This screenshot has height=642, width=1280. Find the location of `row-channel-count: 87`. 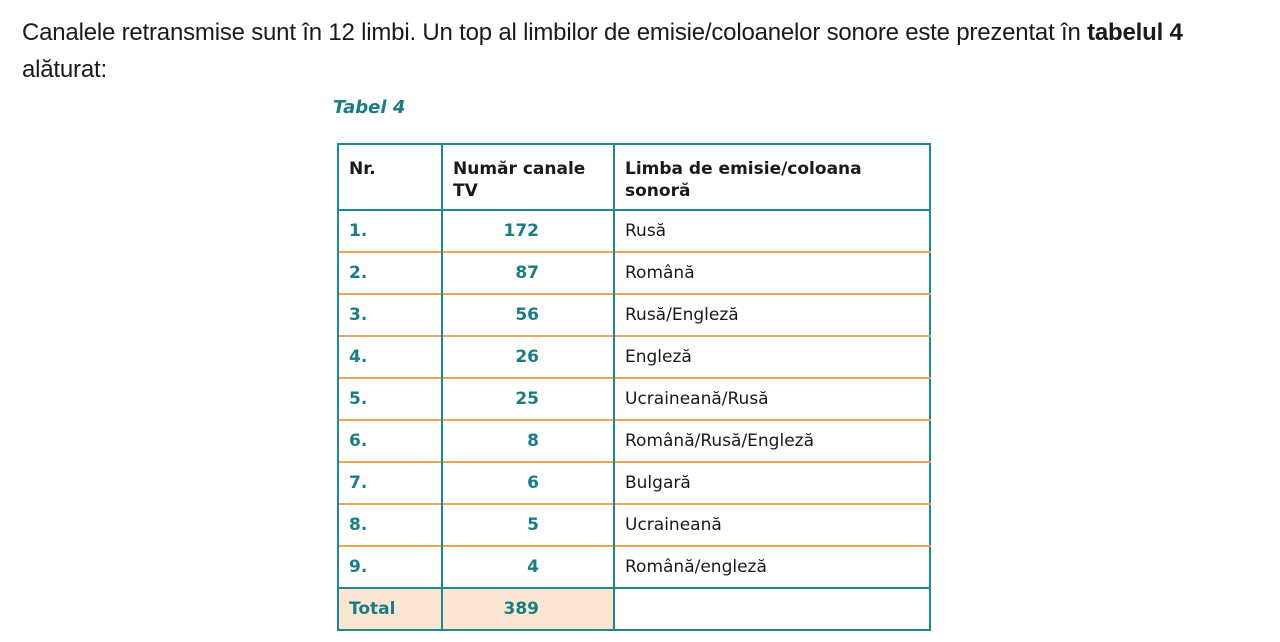

row-channel-count: 87 is located at coordinates (527, 272).